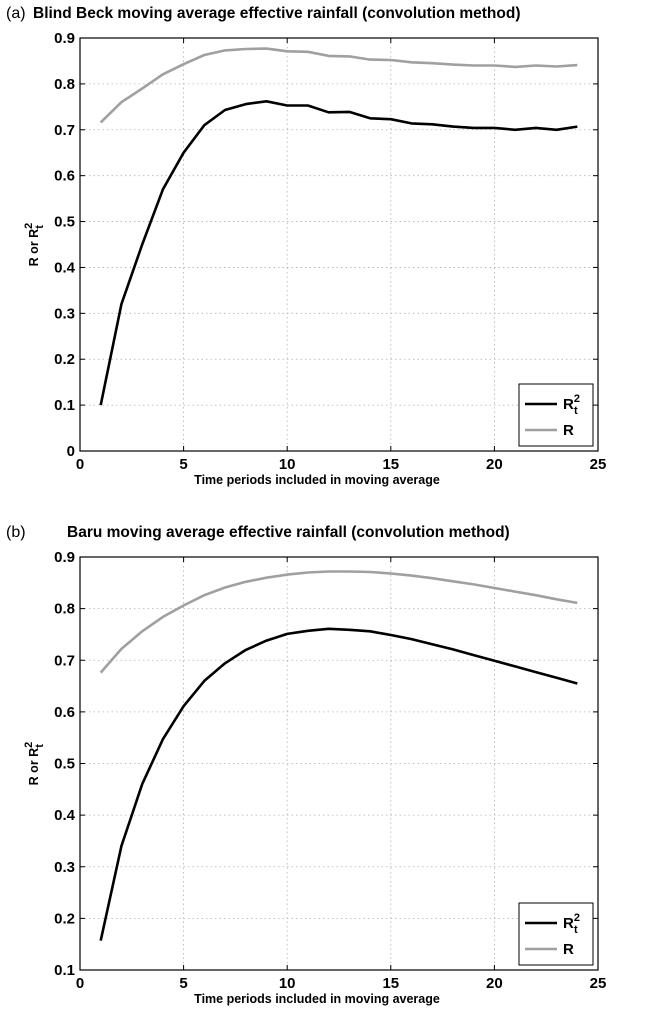  I want to click on y-tick-label: 0, so click(71, 451).